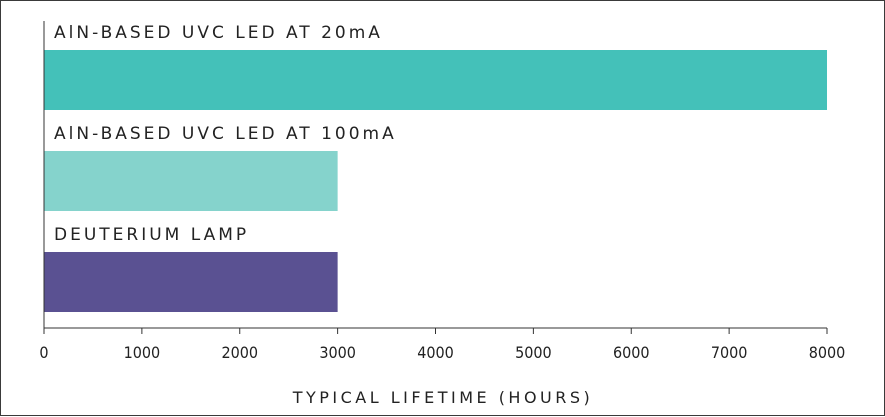 The height and width of the screenshot is (417, 885). I want to click on x-tick-label: 8000, so click(827, 352).